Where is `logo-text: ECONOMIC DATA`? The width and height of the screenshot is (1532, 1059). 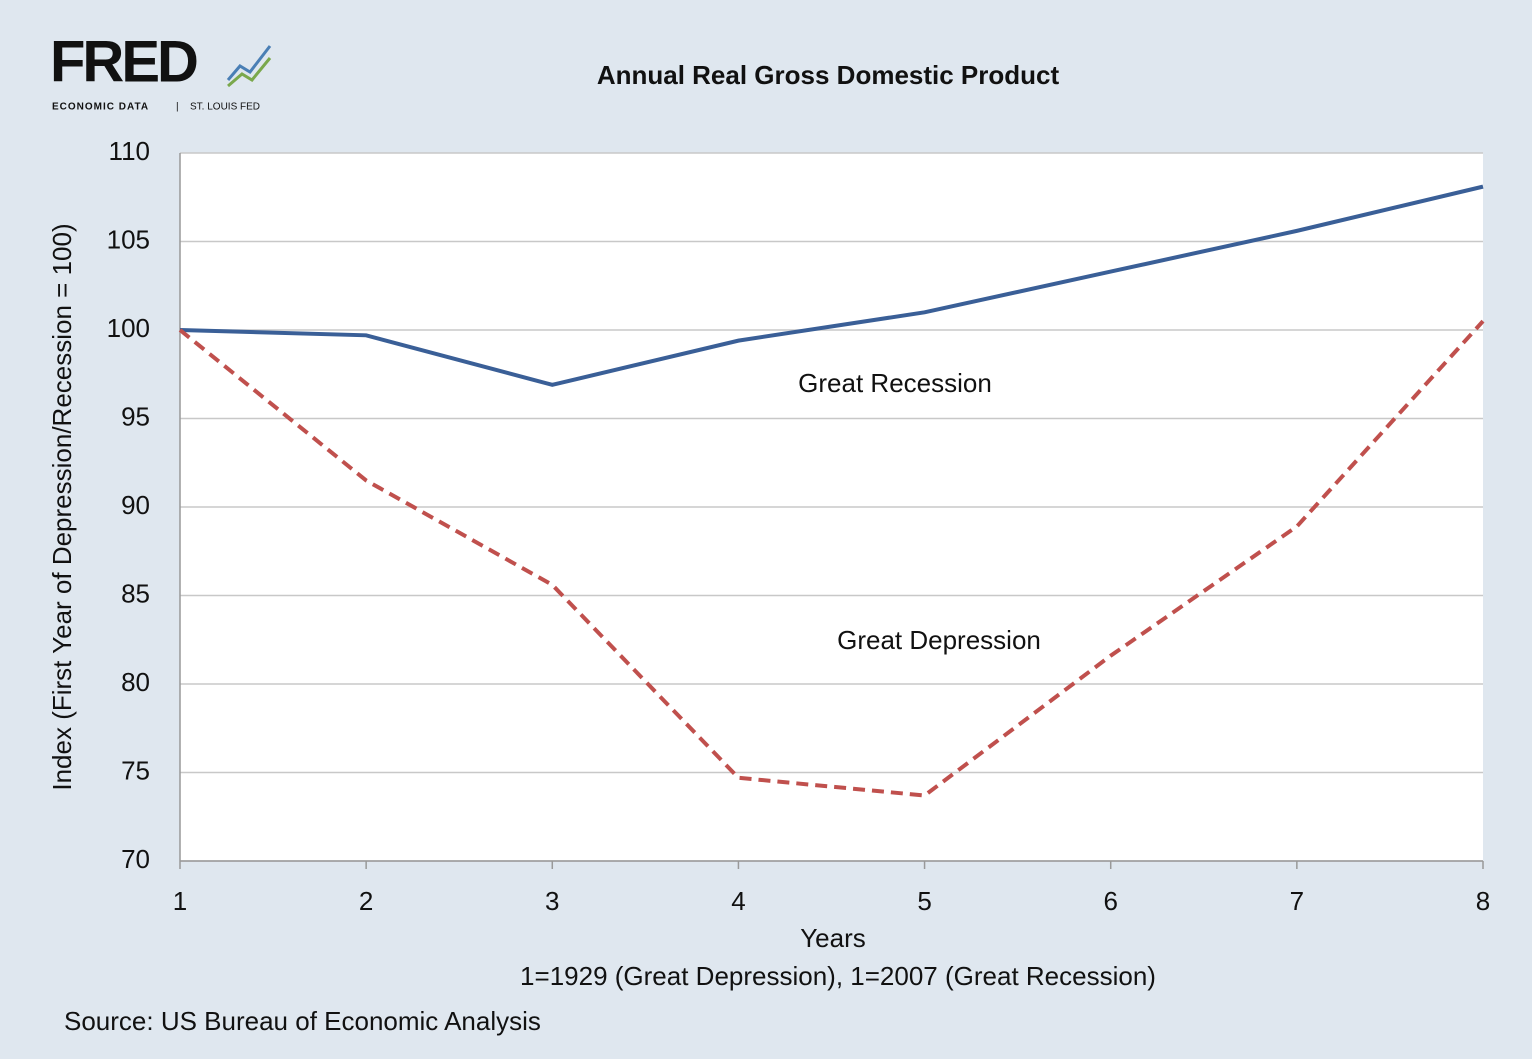
logo-text: ECONOMIC DATA is located at coordinates (100, 107).